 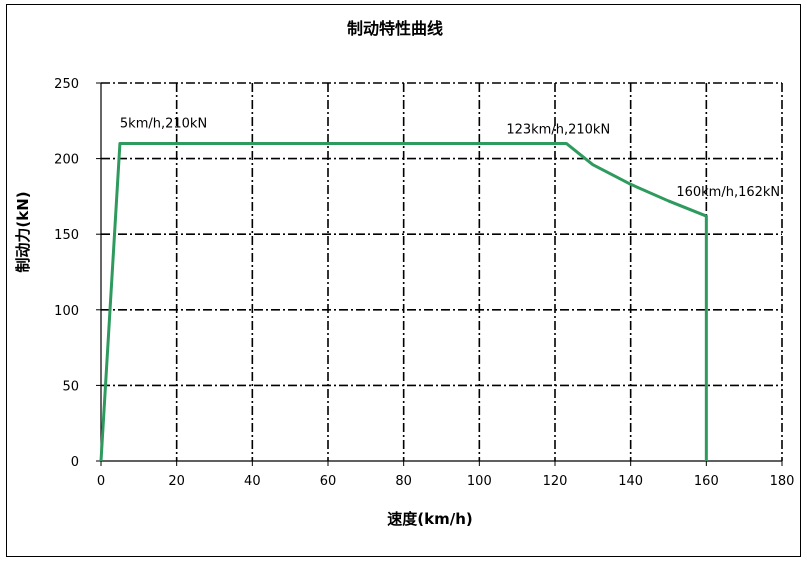 I want to click on x-tick-label: 20, so click(x=176, y=481).